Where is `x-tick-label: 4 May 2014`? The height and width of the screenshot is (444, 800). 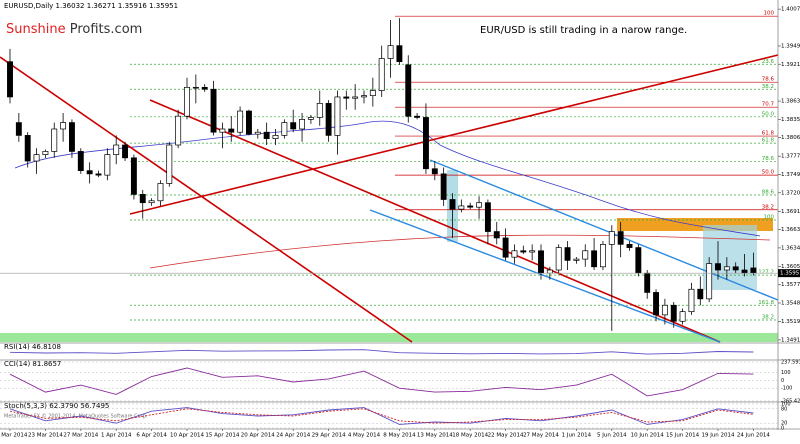 x-tick-label: 4 May 2014 is located at coordinates (364, 436).